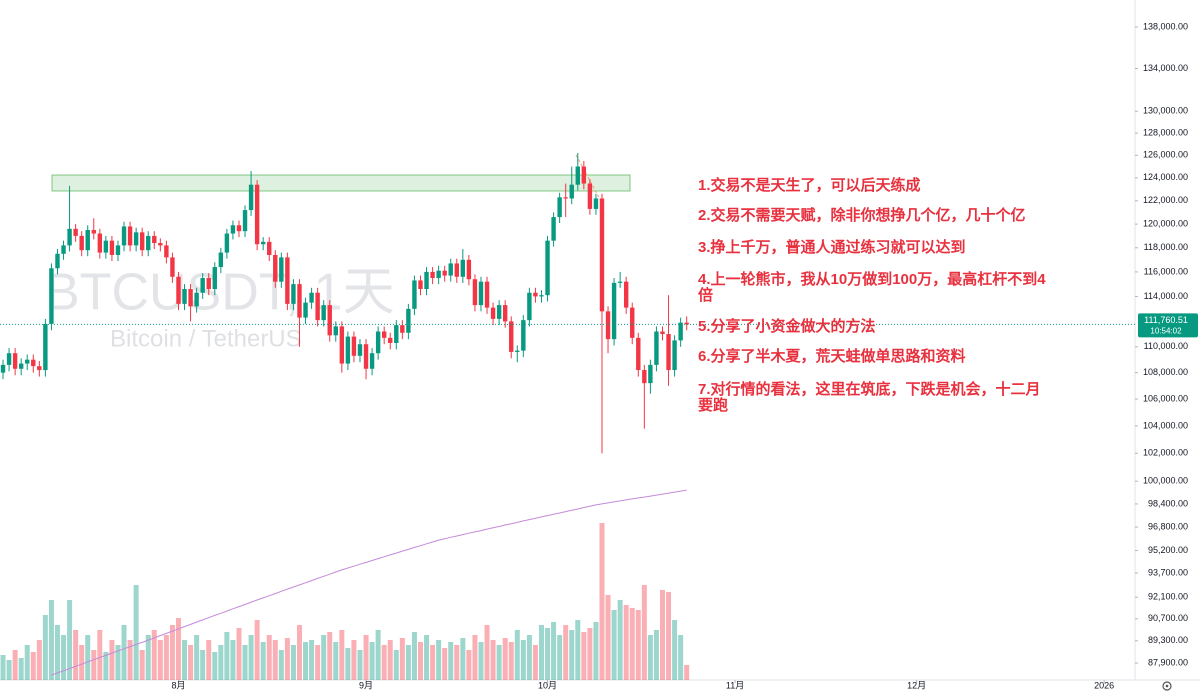  I want to click on y-tick-label: 96,800.00, so click(1168, 526).